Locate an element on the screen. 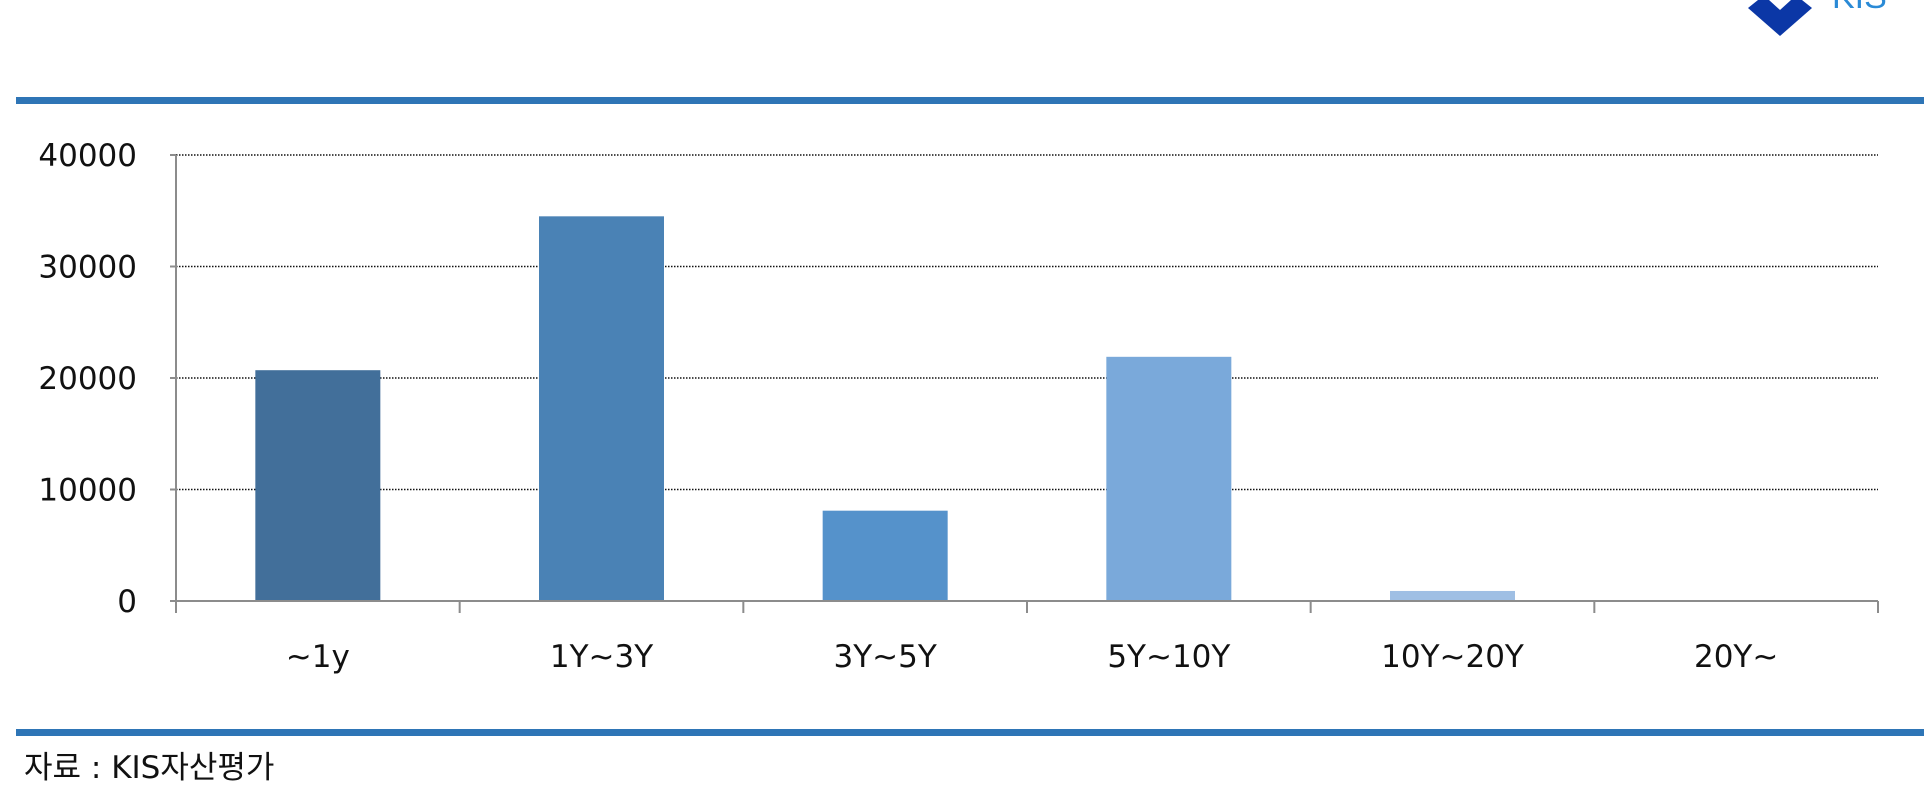  kis-logo: KIS is located at coordinates (1812, 21).